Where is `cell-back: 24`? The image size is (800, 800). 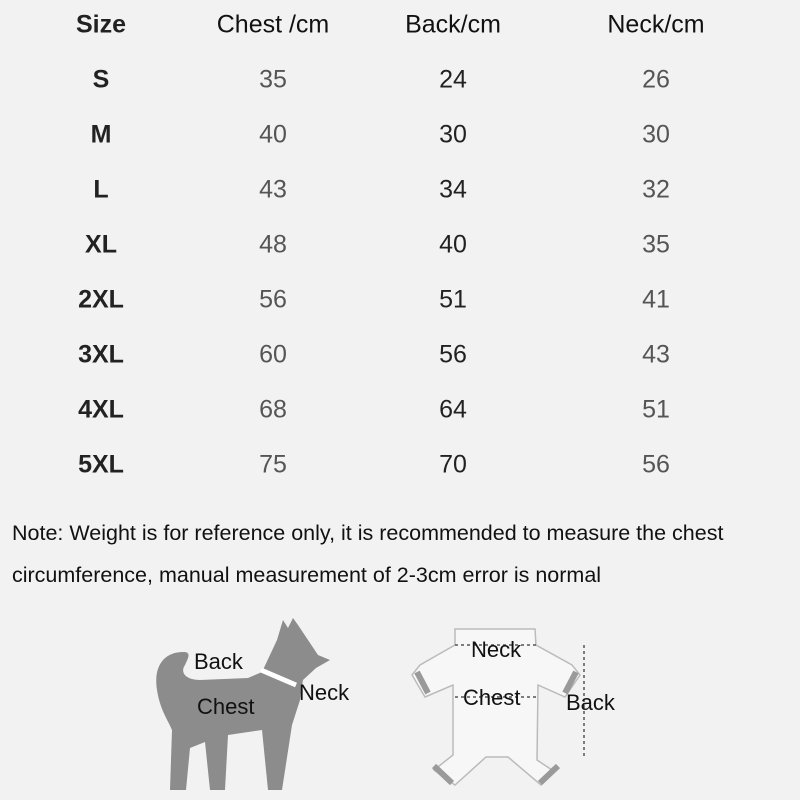
cell-back: 24 is located at coordinates (453, 79).